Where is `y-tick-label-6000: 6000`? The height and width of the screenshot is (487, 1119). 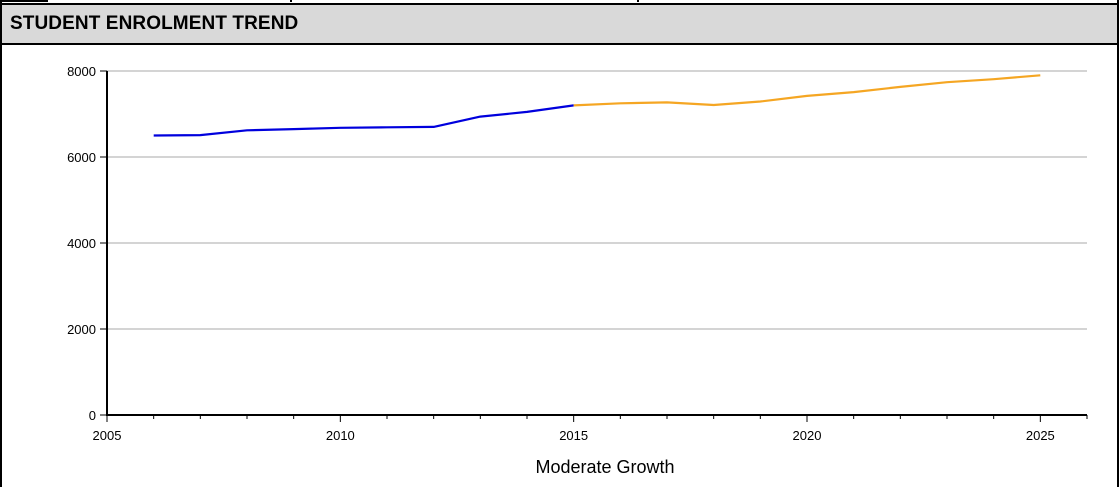 y-tick-label-6000: 6000 is located at coordinates (81, 157).